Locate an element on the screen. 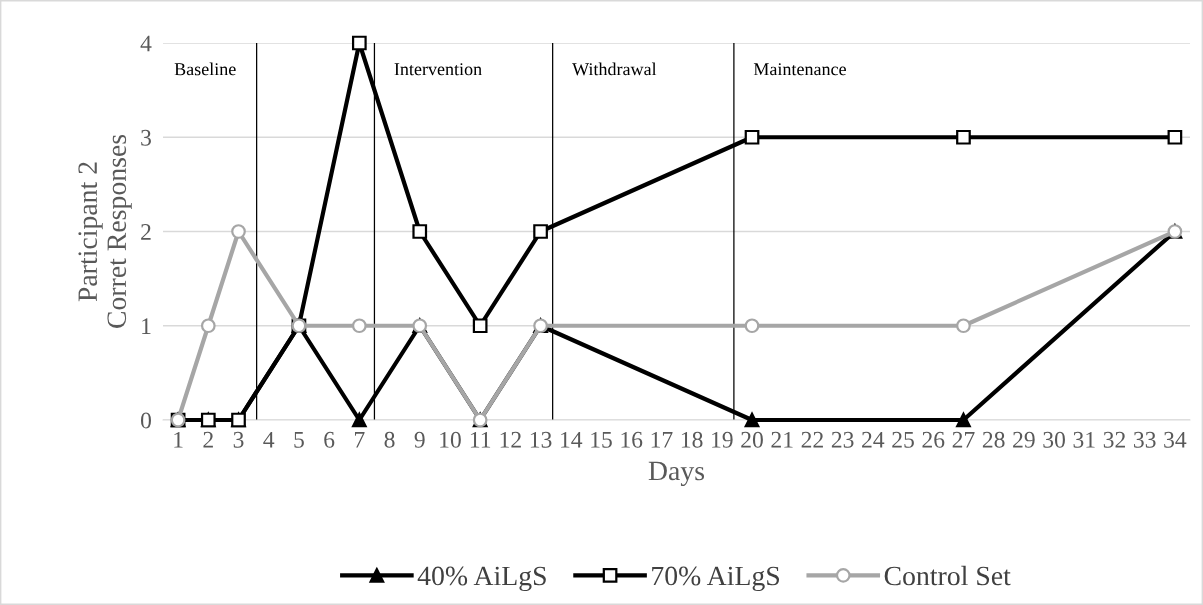 The width and height of the screenshot is (1203, 605). ref-line-label: Withdrawal is located at coordinates (614, 69).